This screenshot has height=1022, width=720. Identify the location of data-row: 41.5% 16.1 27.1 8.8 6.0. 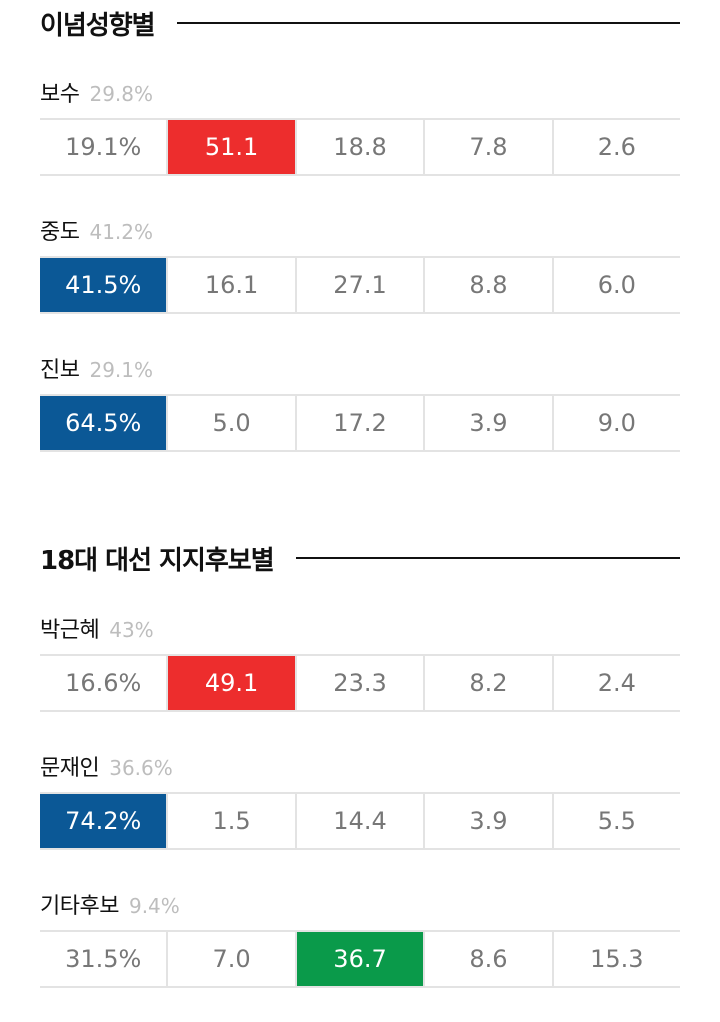
(360, 285).